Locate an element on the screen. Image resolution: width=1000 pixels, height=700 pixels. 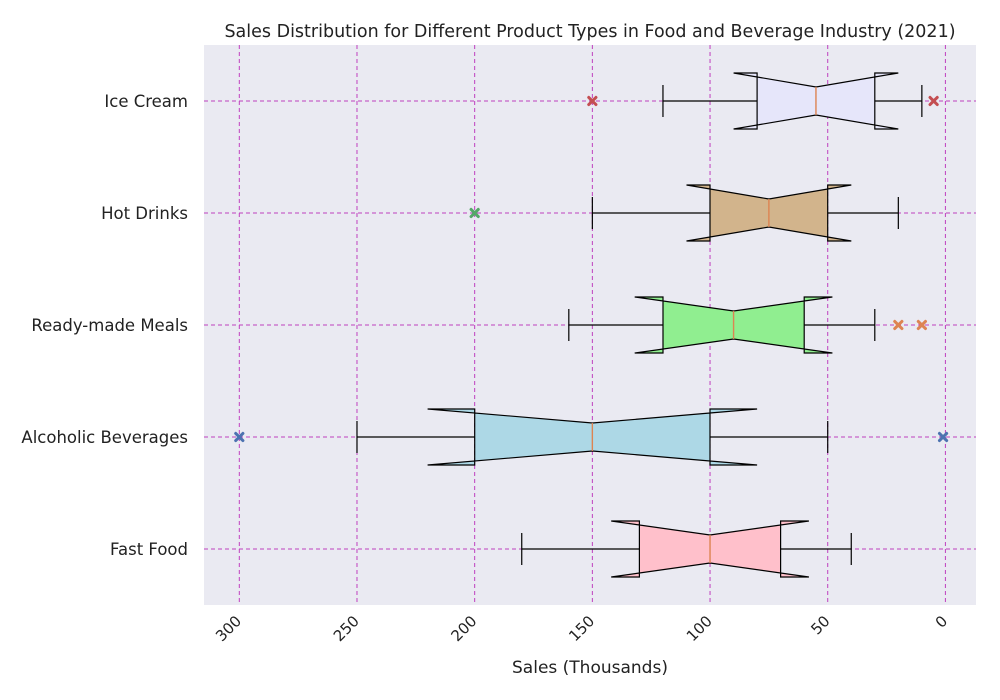
box-ice-cream is located at coordinates (763, 101).